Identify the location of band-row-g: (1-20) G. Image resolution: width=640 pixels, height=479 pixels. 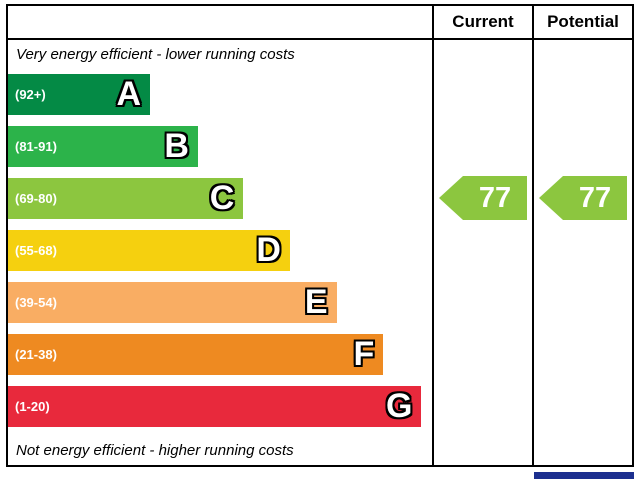
(220, 406).